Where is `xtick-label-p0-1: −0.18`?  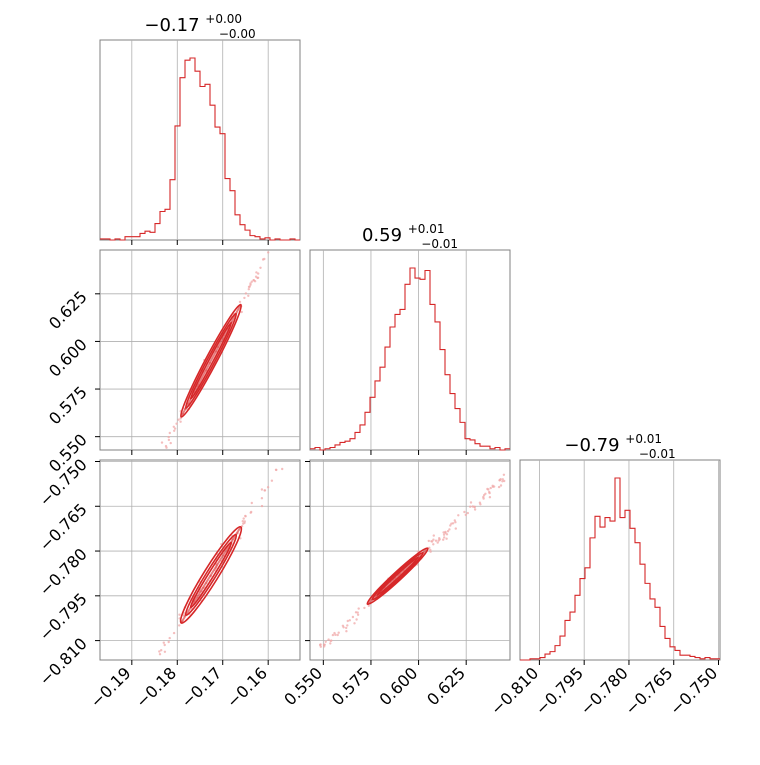
xtick-label-p0-1: −0.18 is located at coordinates (156, 687).